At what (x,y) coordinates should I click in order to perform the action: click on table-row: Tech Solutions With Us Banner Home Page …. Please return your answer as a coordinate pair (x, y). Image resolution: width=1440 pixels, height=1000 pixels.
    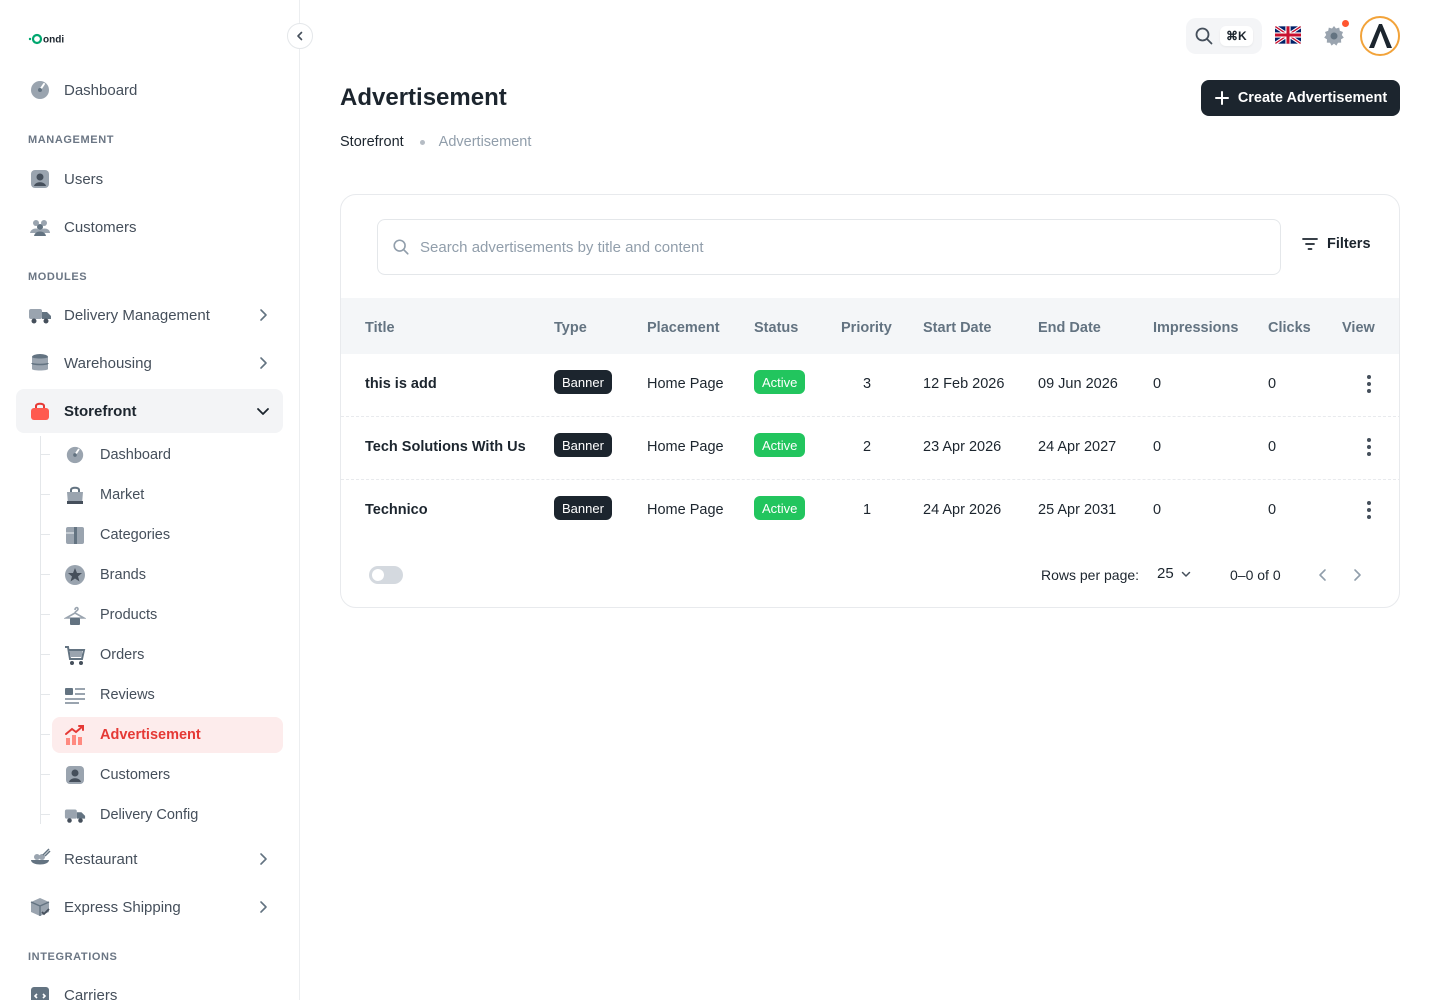
    Looking at the image, I should click on (870, 448).